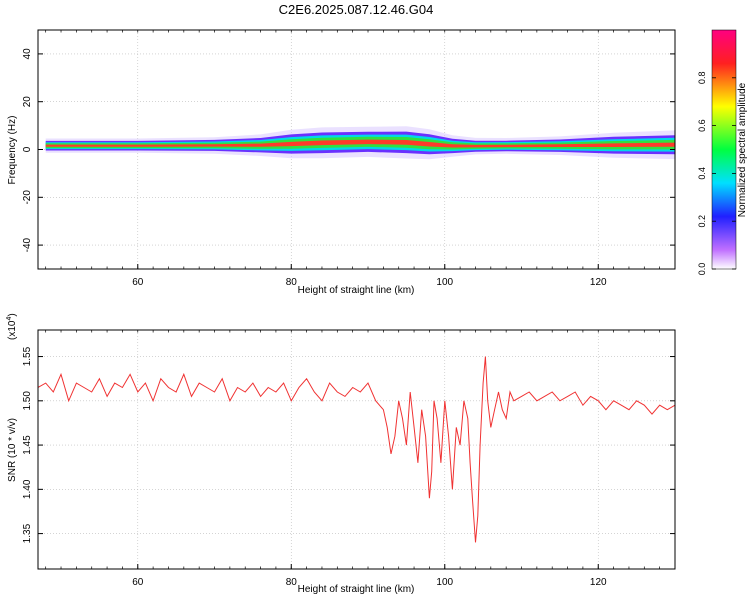 The height and width of the screenshot is (600, 750). Describe the element at coordinates (598, 582) in the screenshot. I see `snr-x-tick-label: 120` at that location.